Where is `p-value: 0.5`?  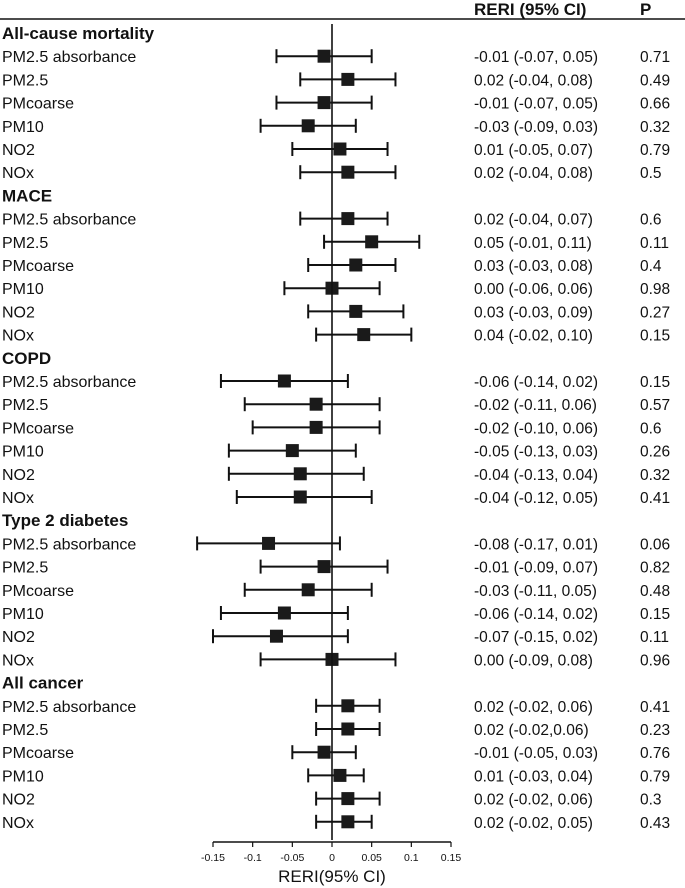 p-value: 0.5 is located at coordinates (651, 173).